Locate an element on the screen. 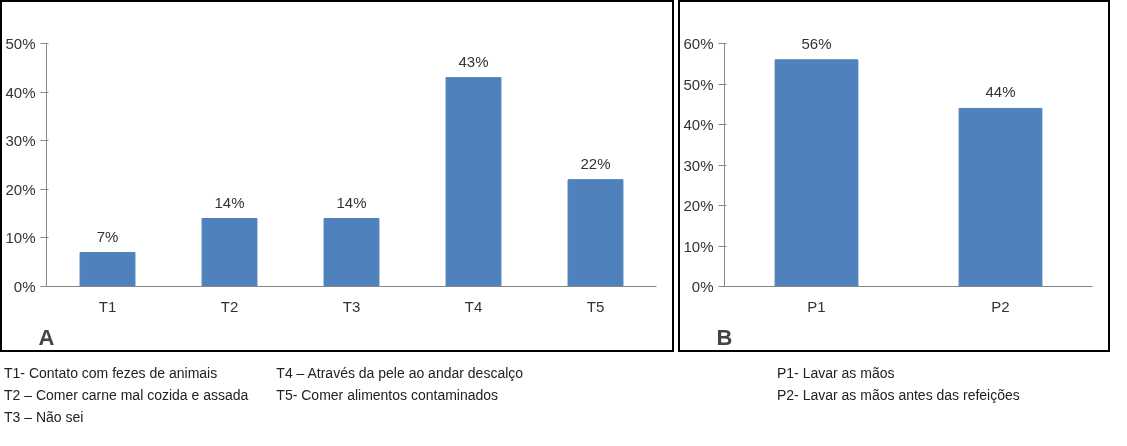 This screenshot has height=446, width=1127. data-label: 56% is located at coordinates (816, 43).